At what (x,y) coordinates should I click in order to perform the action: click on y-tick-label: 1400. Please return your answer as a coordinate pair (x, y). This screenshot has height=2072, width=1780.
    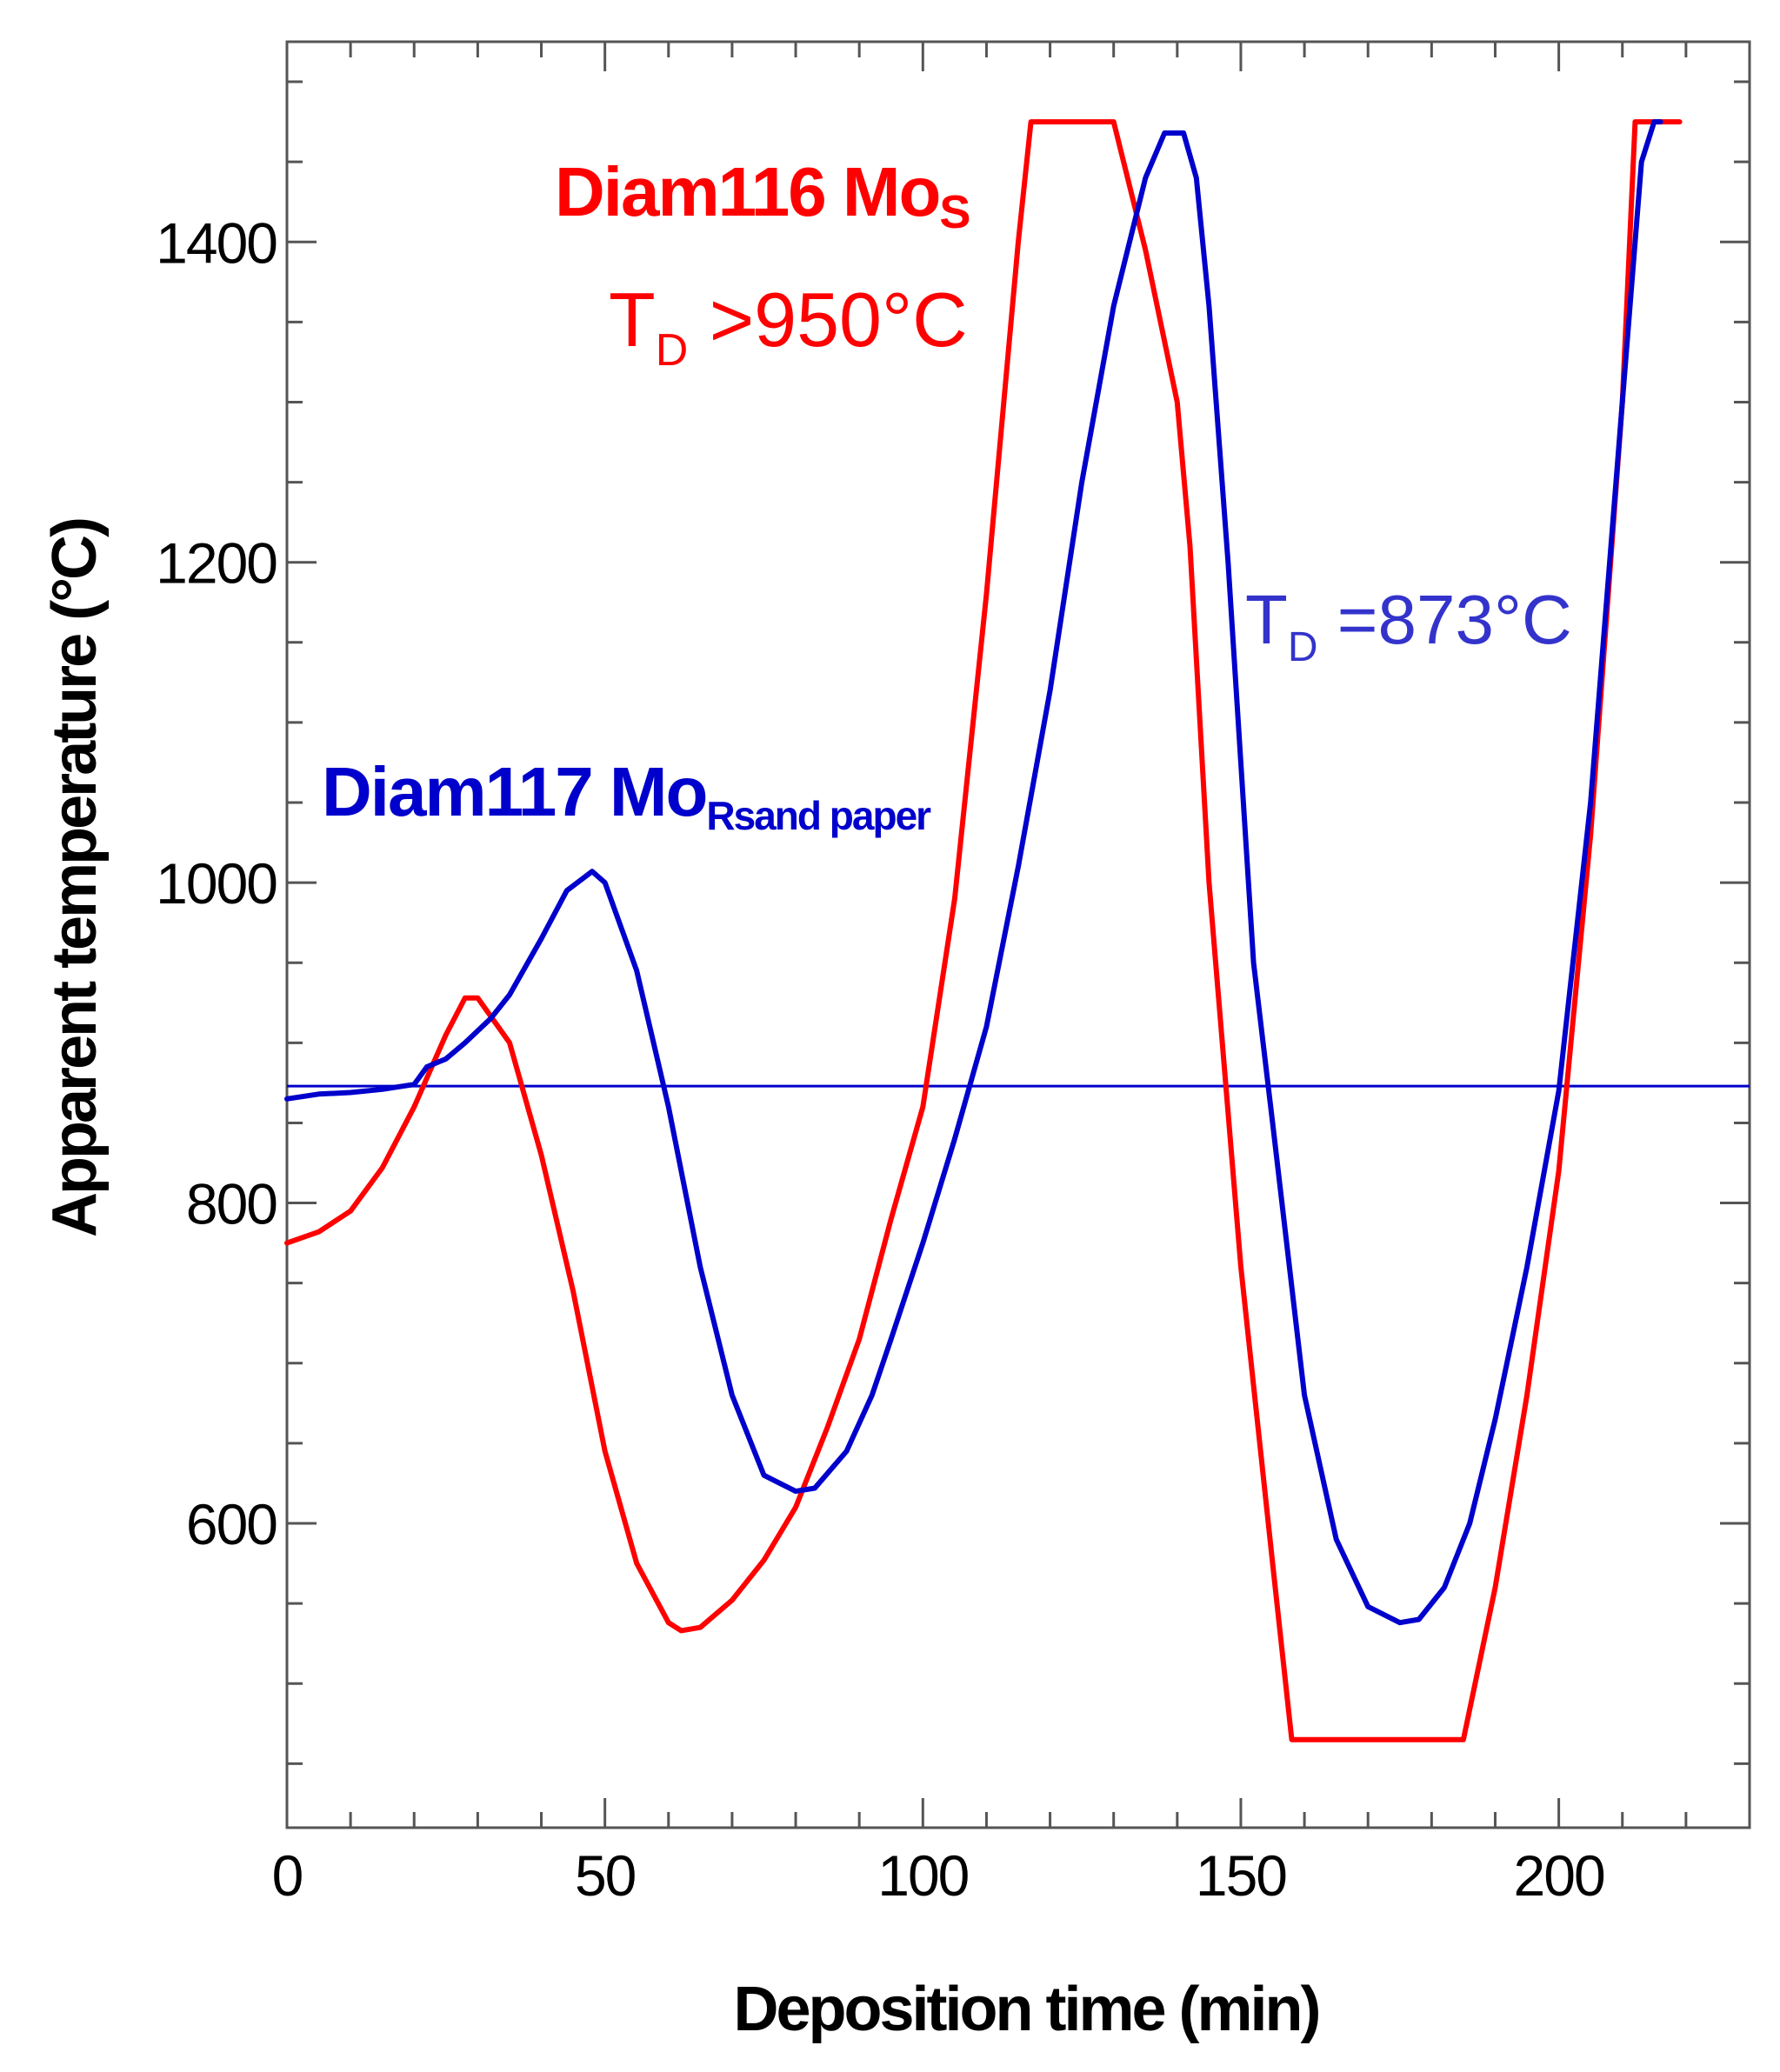
    Looking at the image, I should click on (216, 242).